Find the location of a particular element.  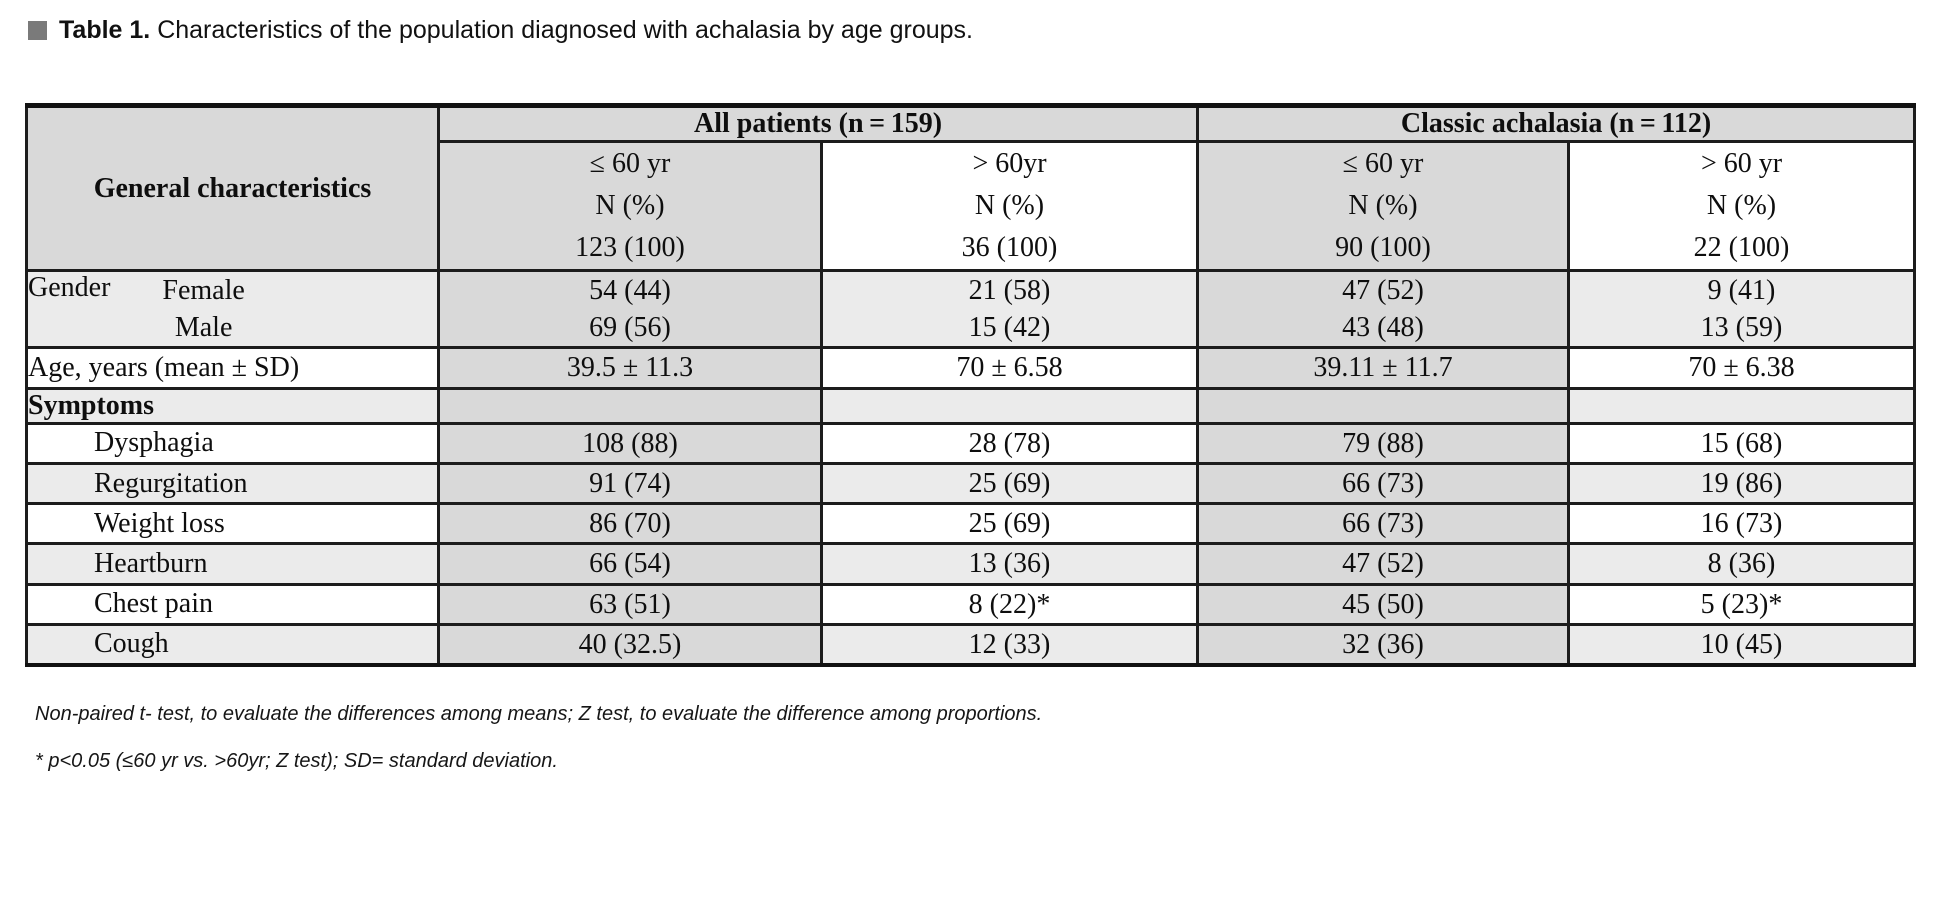

data-cell: 45 (50) is located at coordinates (1383, 604).